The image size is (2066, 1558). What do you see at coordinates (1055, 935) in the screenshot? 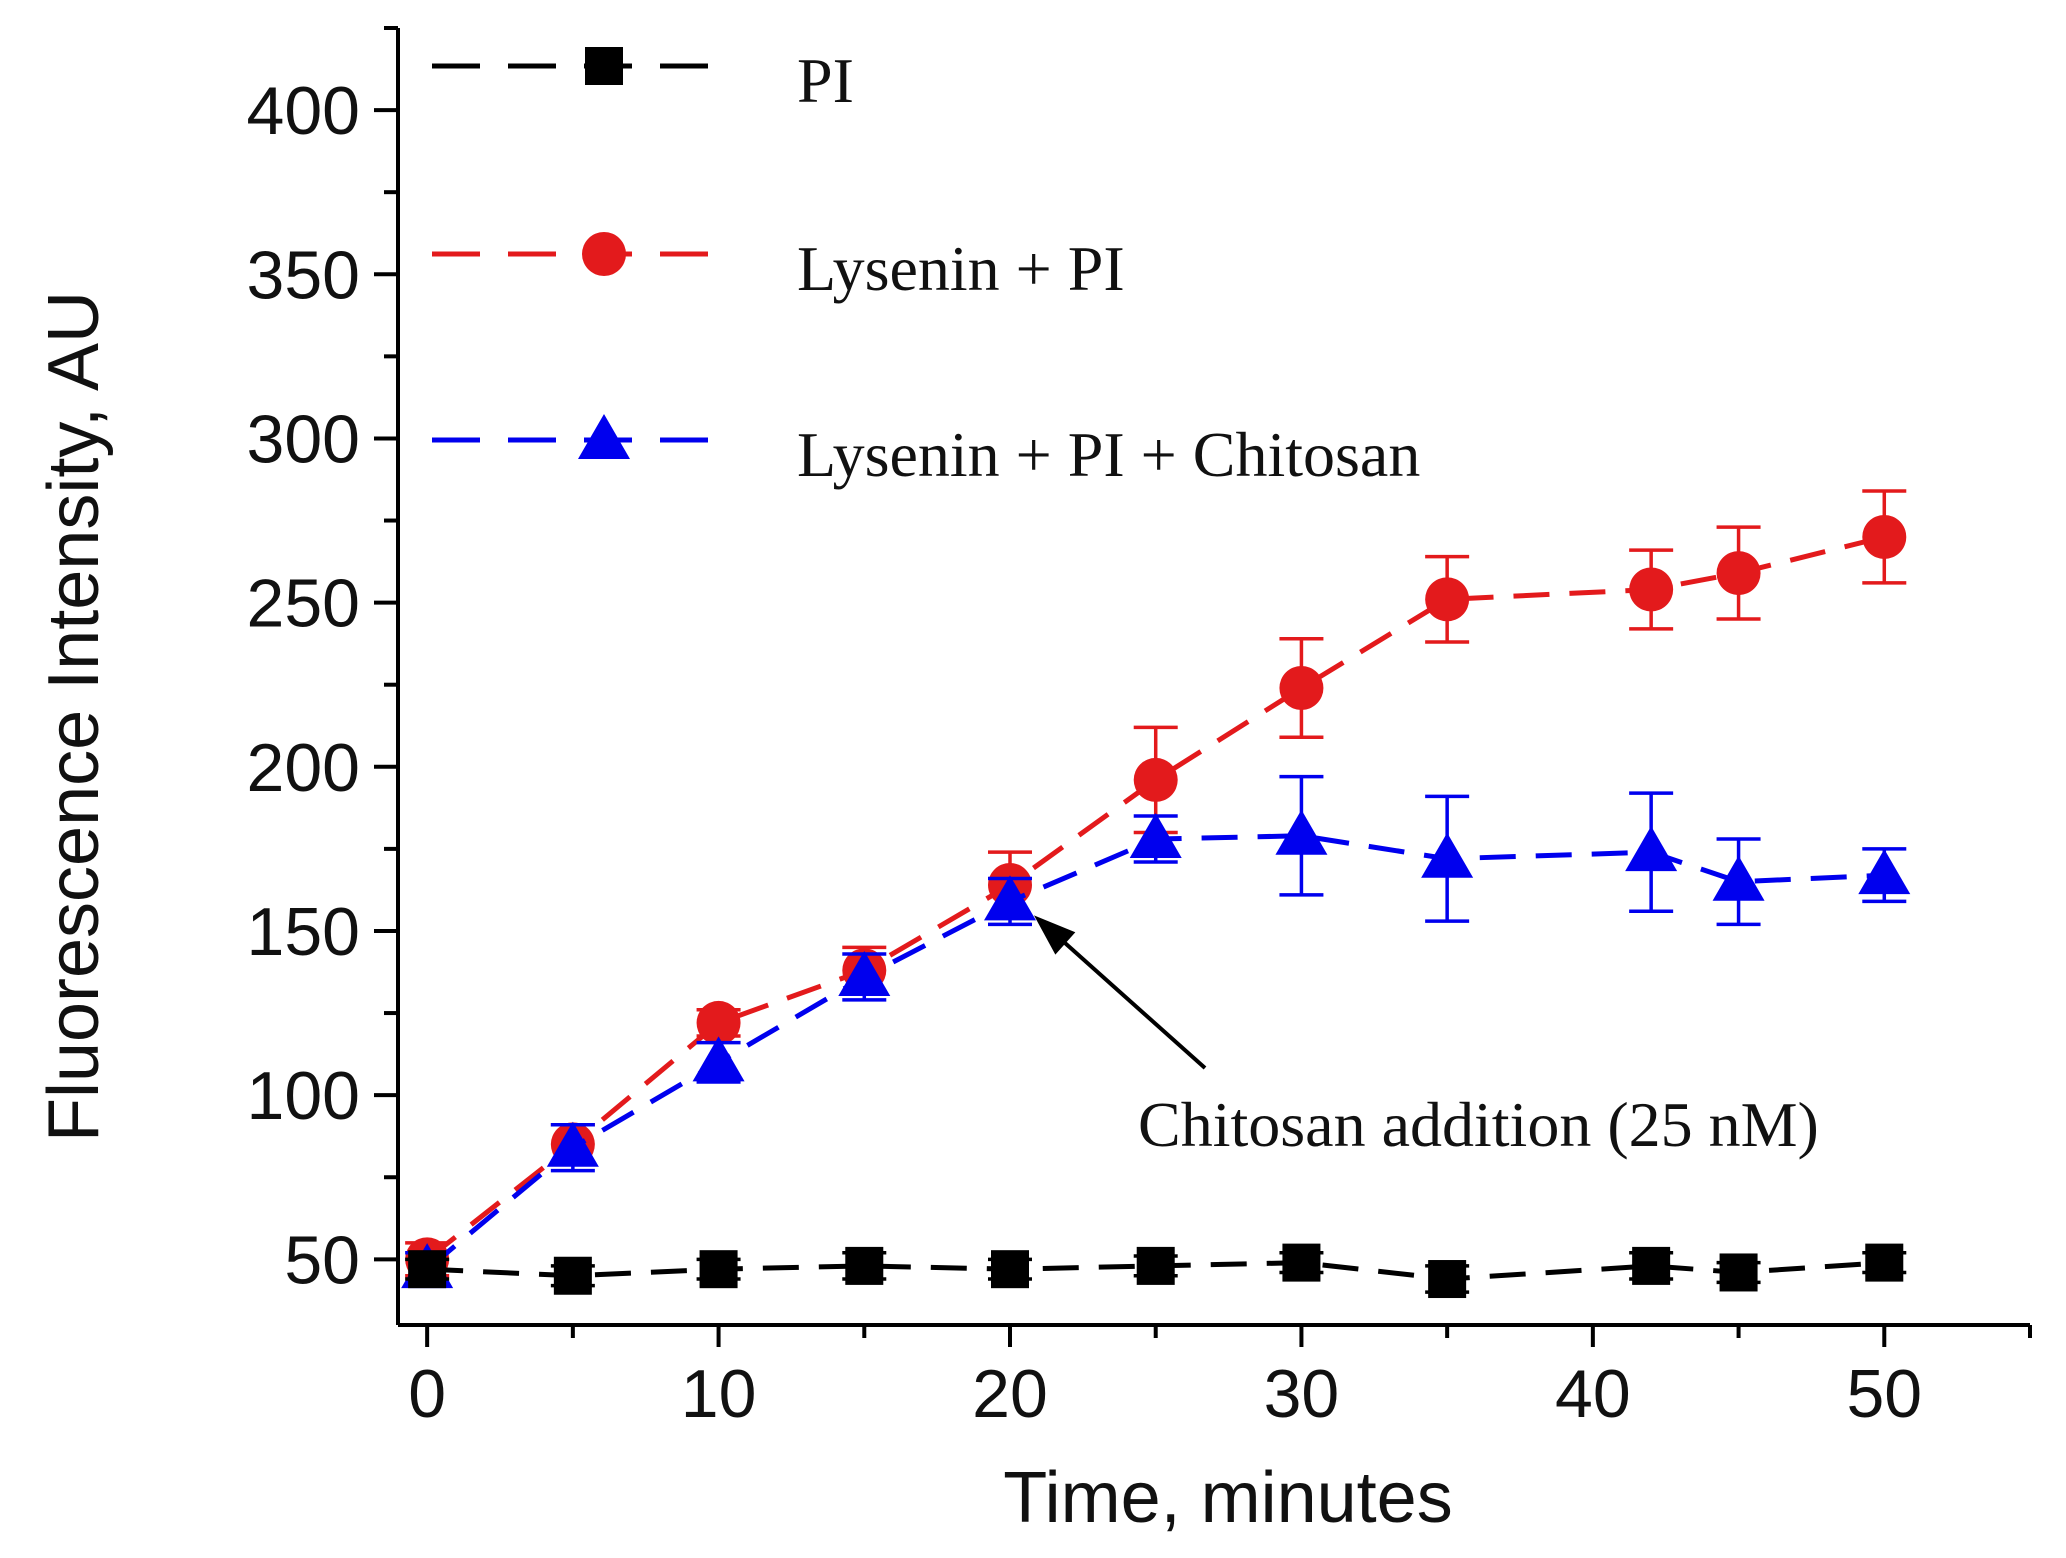
I see `annotation-arrowhead` at bounding box center [1055, 935].